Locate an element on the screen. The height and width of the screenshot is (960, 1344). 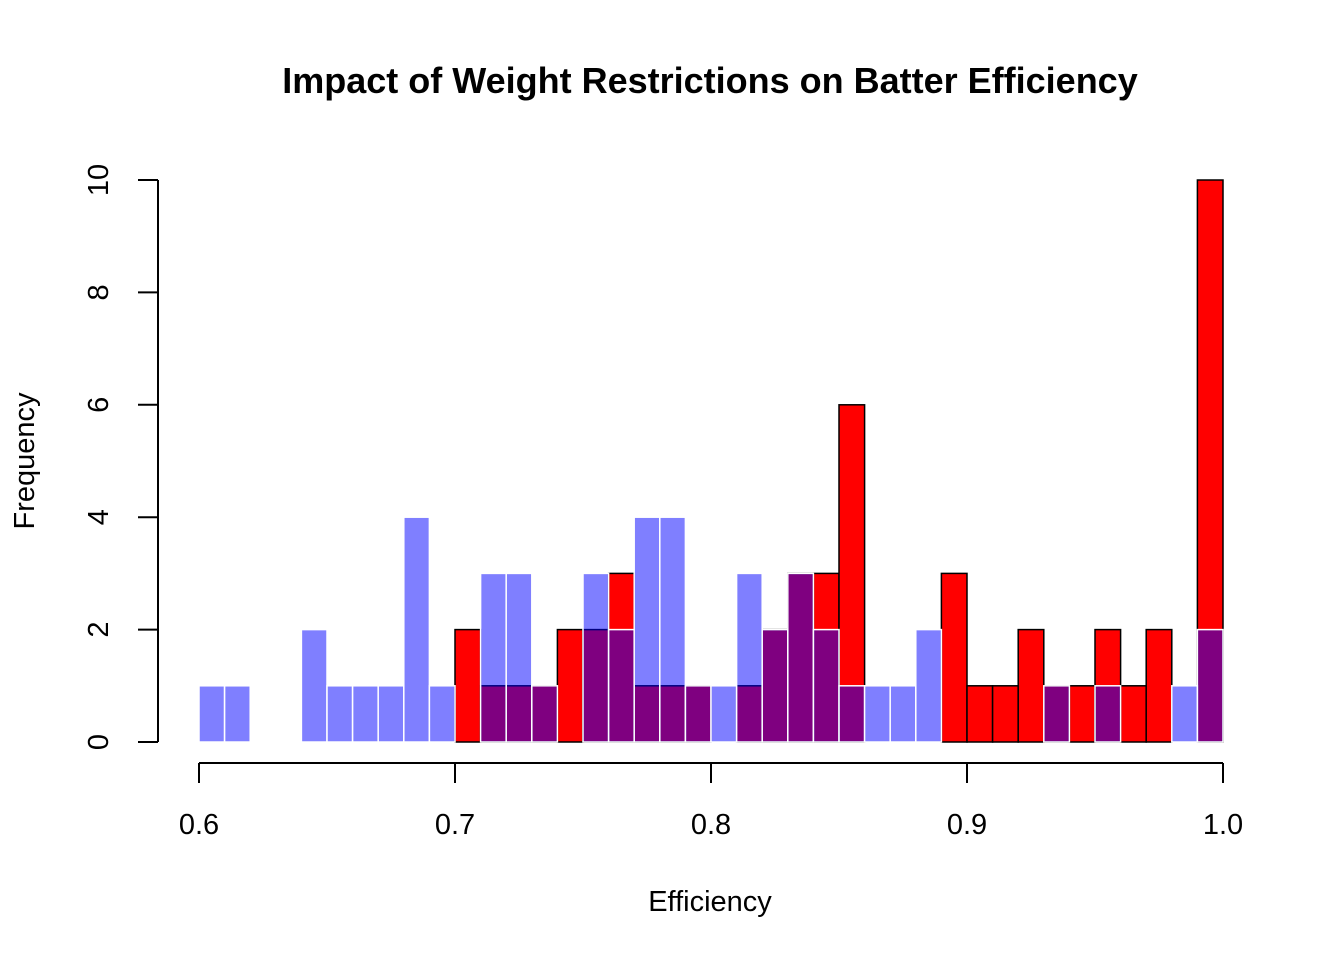
y-axis: 0 2 4 6 8 10 is located at coordinates (121, 457).